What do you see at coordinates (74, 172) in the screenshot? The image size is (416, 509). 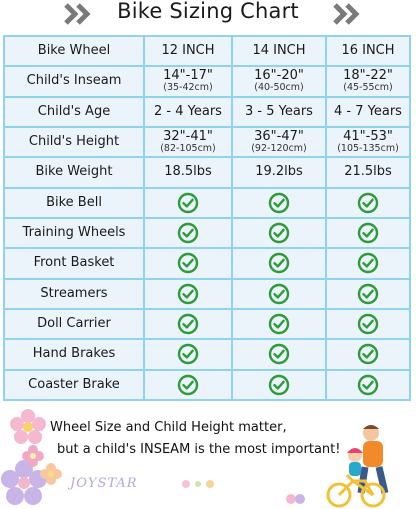 I see `row-label: Bike Weight` at bounding box center [74, 172].